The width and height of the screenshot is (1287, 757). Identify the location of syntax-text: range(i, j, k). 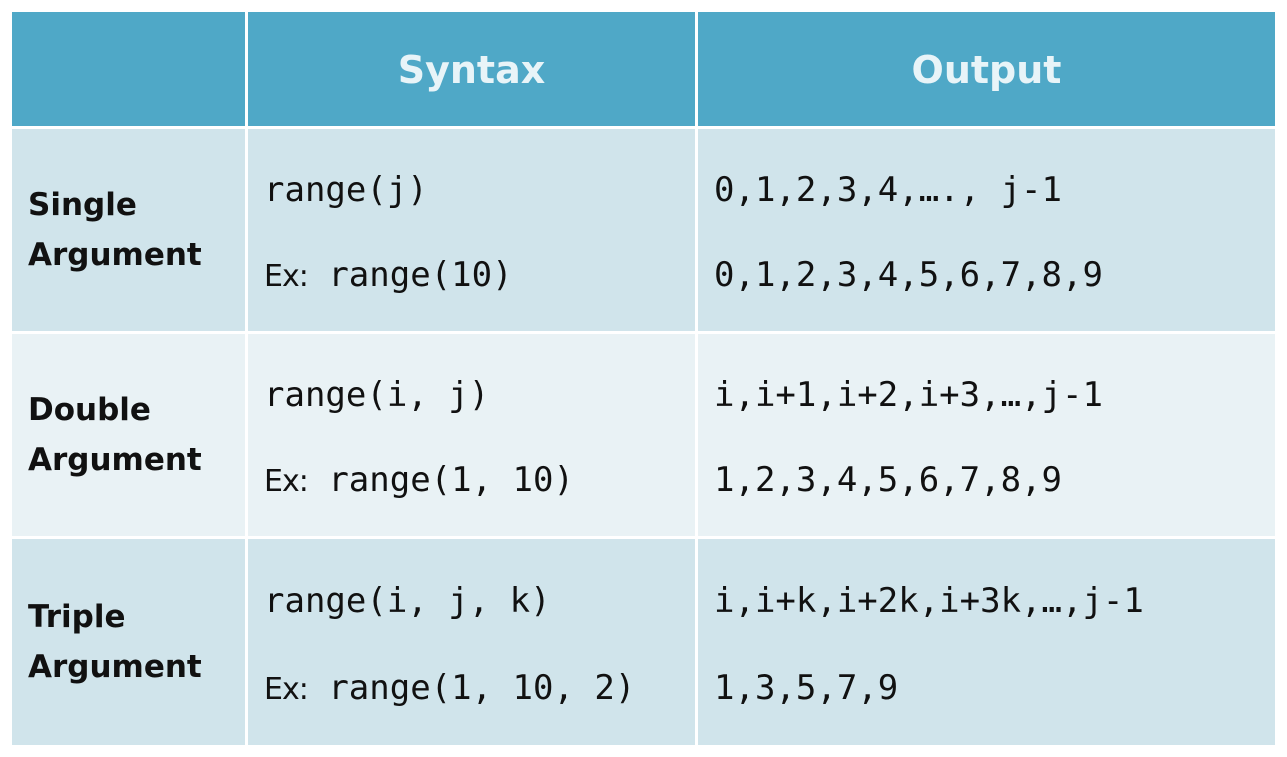
(407, 600).